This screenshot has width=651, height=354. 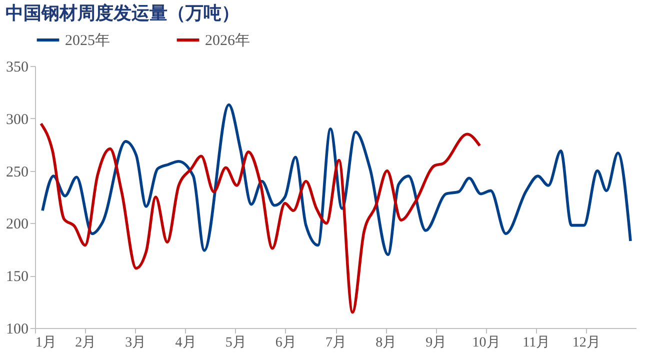 What do you see at coordinates (135, 343) in the screenshot?
I see `x-tick-label: 3月` at bounding box center [135, 343].